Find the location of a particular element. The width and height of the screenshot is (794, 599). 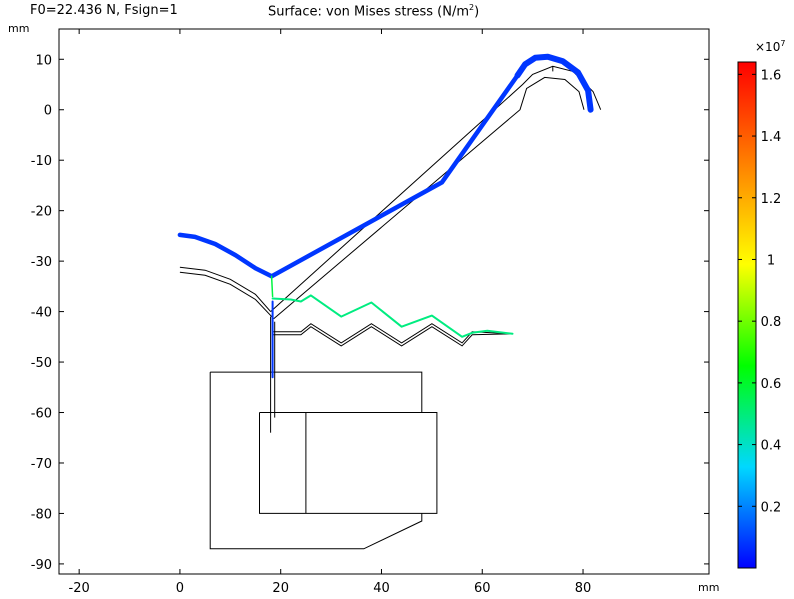

y-tick-label: 0 is located at coordinates (48, 111).